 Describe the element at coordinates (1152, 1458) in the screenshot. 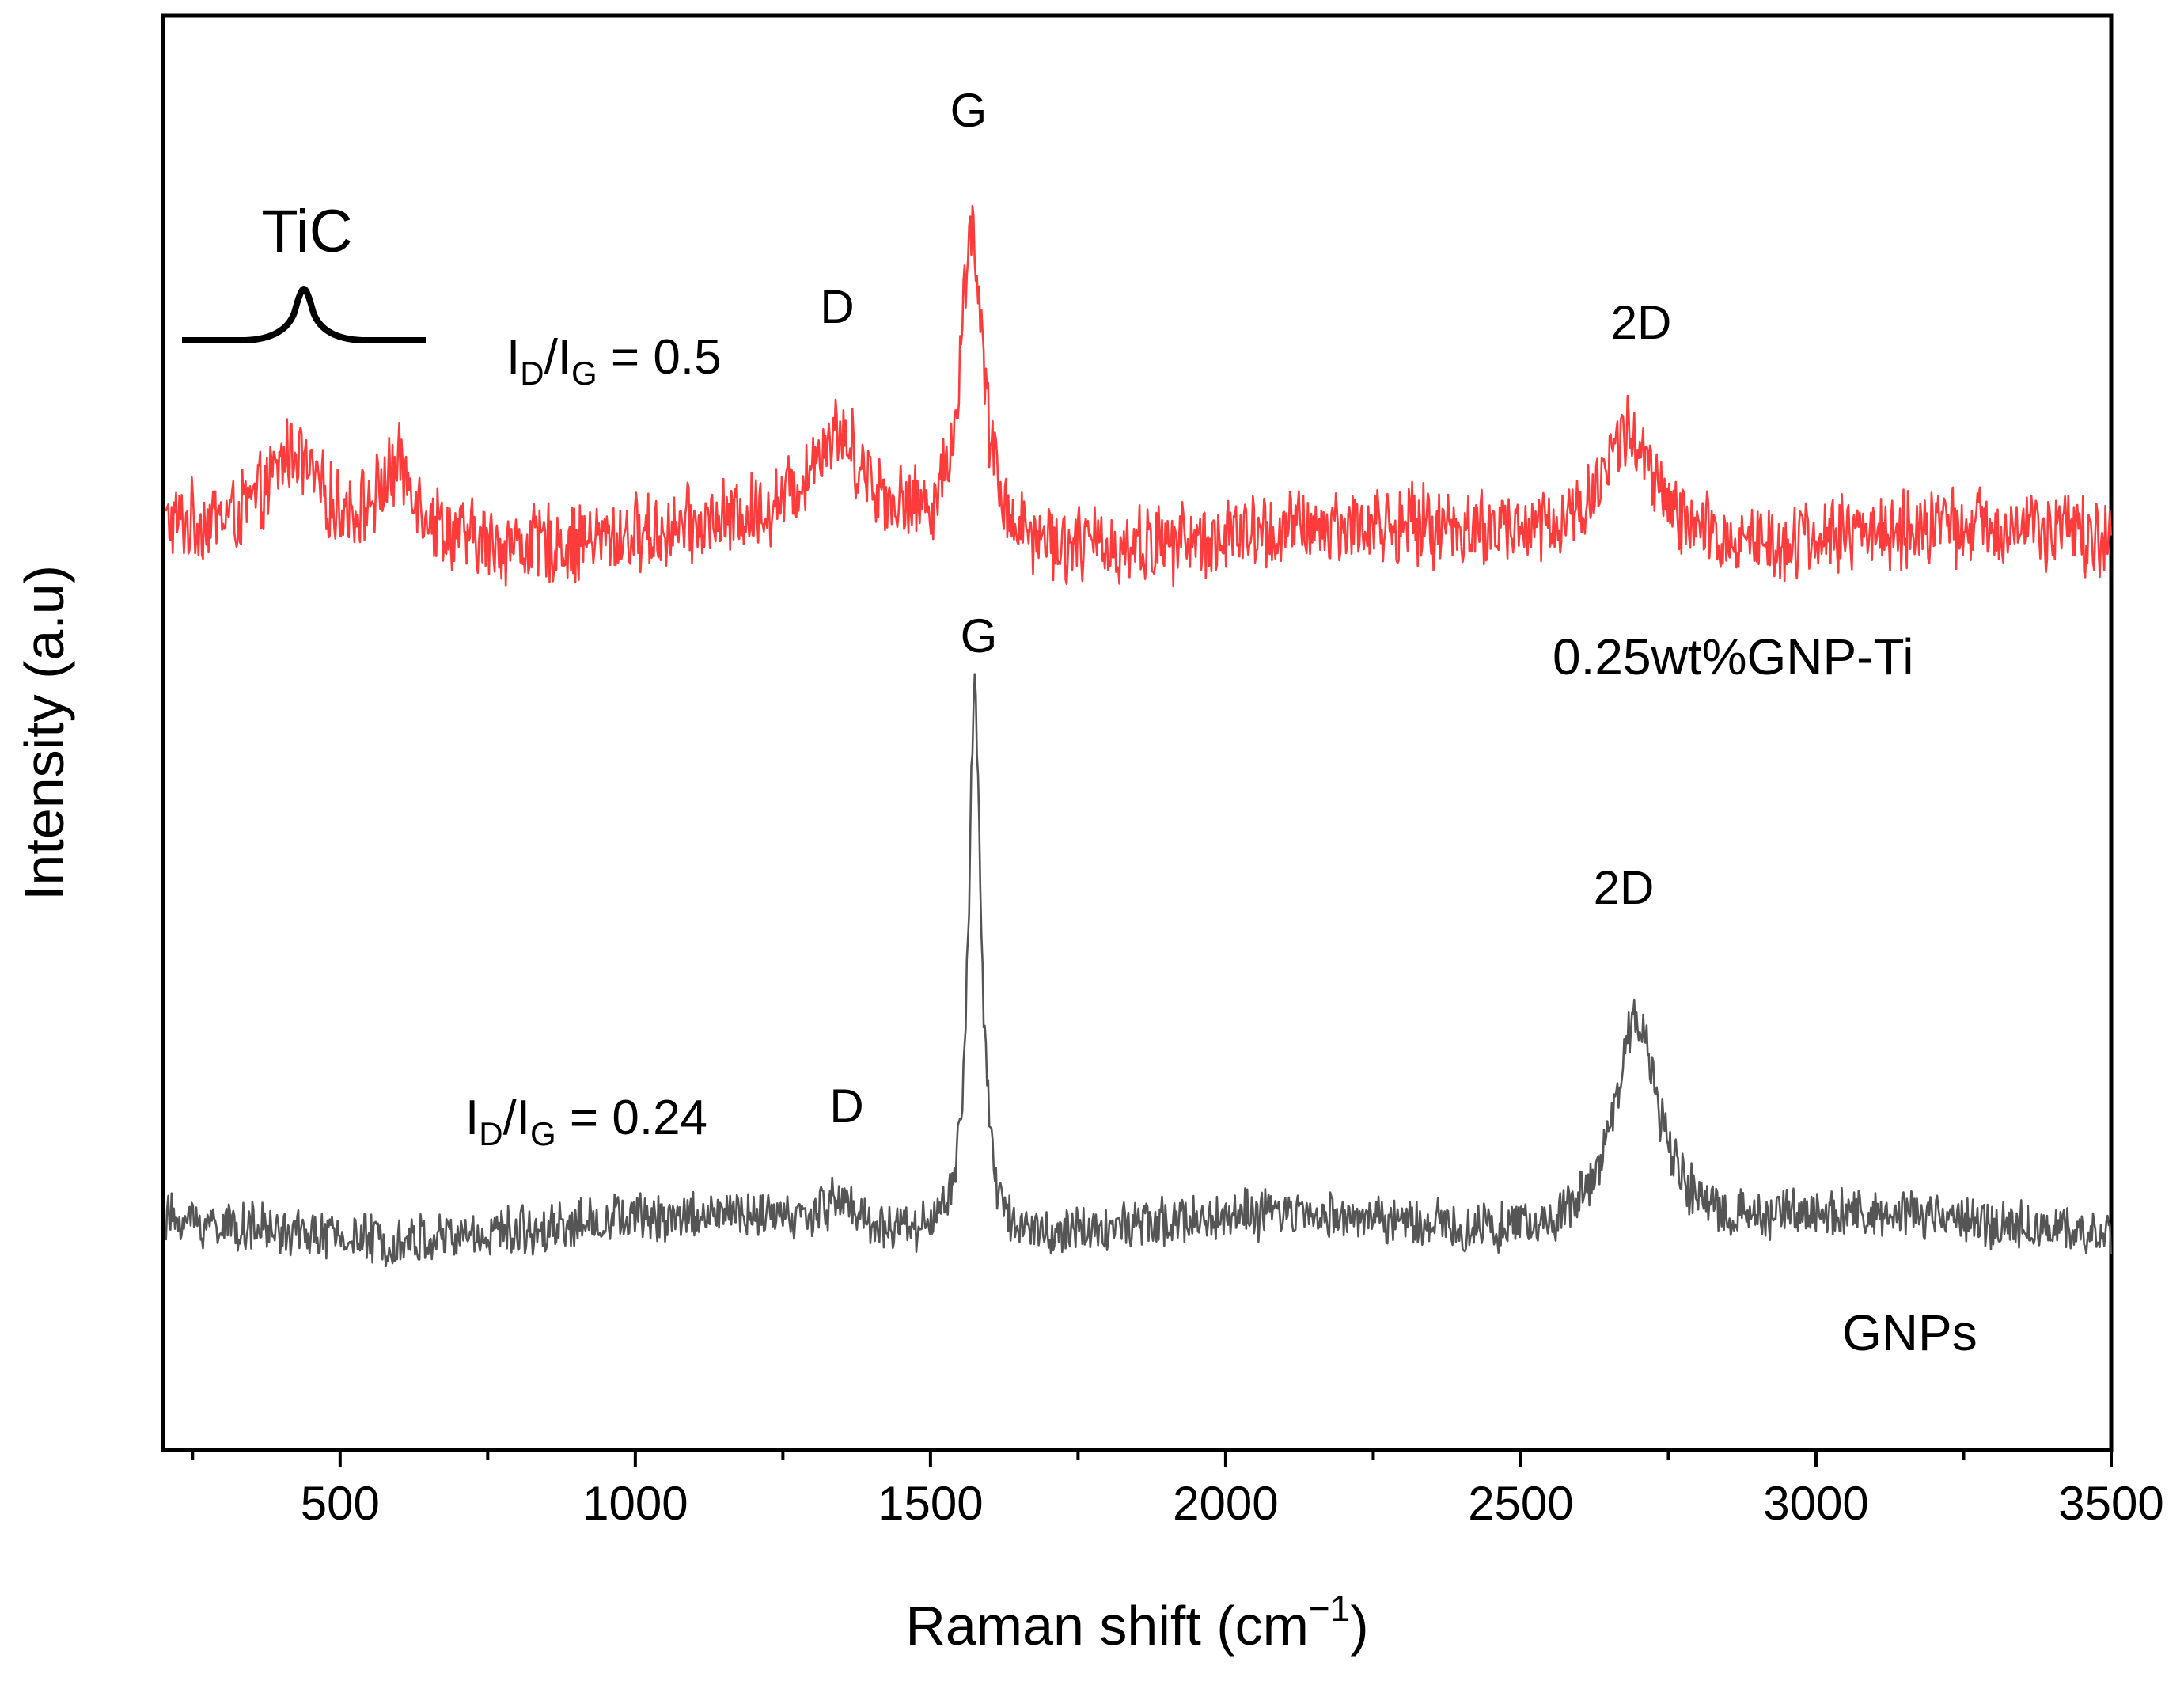

I see `x-axis-ticks` at that location.